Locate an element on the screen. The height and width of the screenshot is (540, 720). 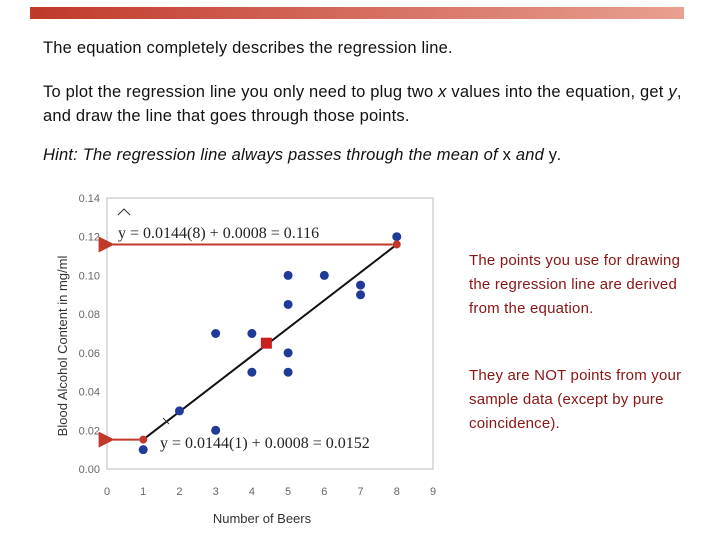
hint-y-var: y is located at coordinates (553, 155).